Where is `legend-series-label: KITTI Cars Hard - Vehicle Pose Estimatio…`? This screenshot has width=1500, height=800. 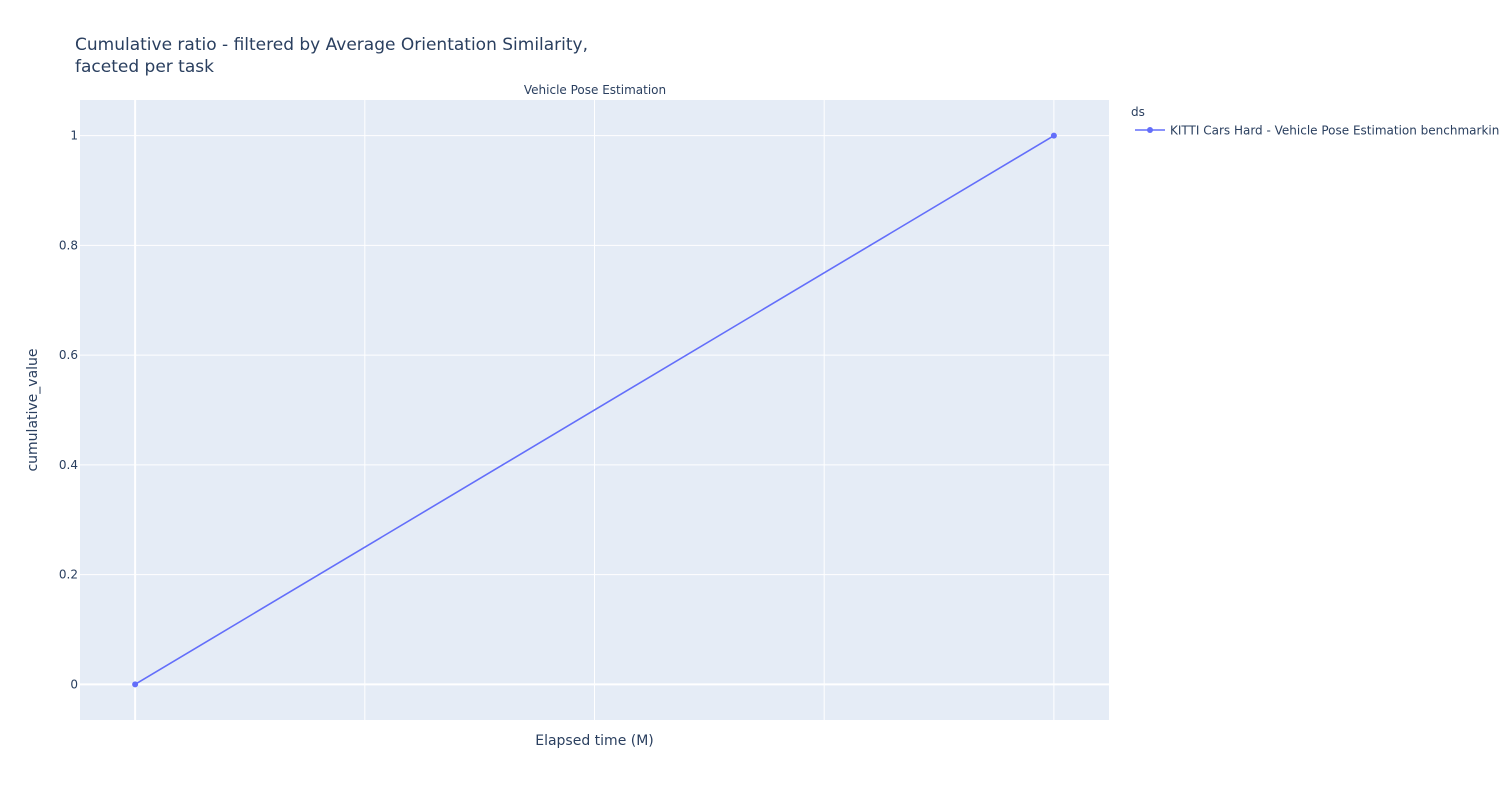 legend-series-label: KITTI Cars Hard - Vehicle Pose Estimatio… is located at coordinates (1335, 131).